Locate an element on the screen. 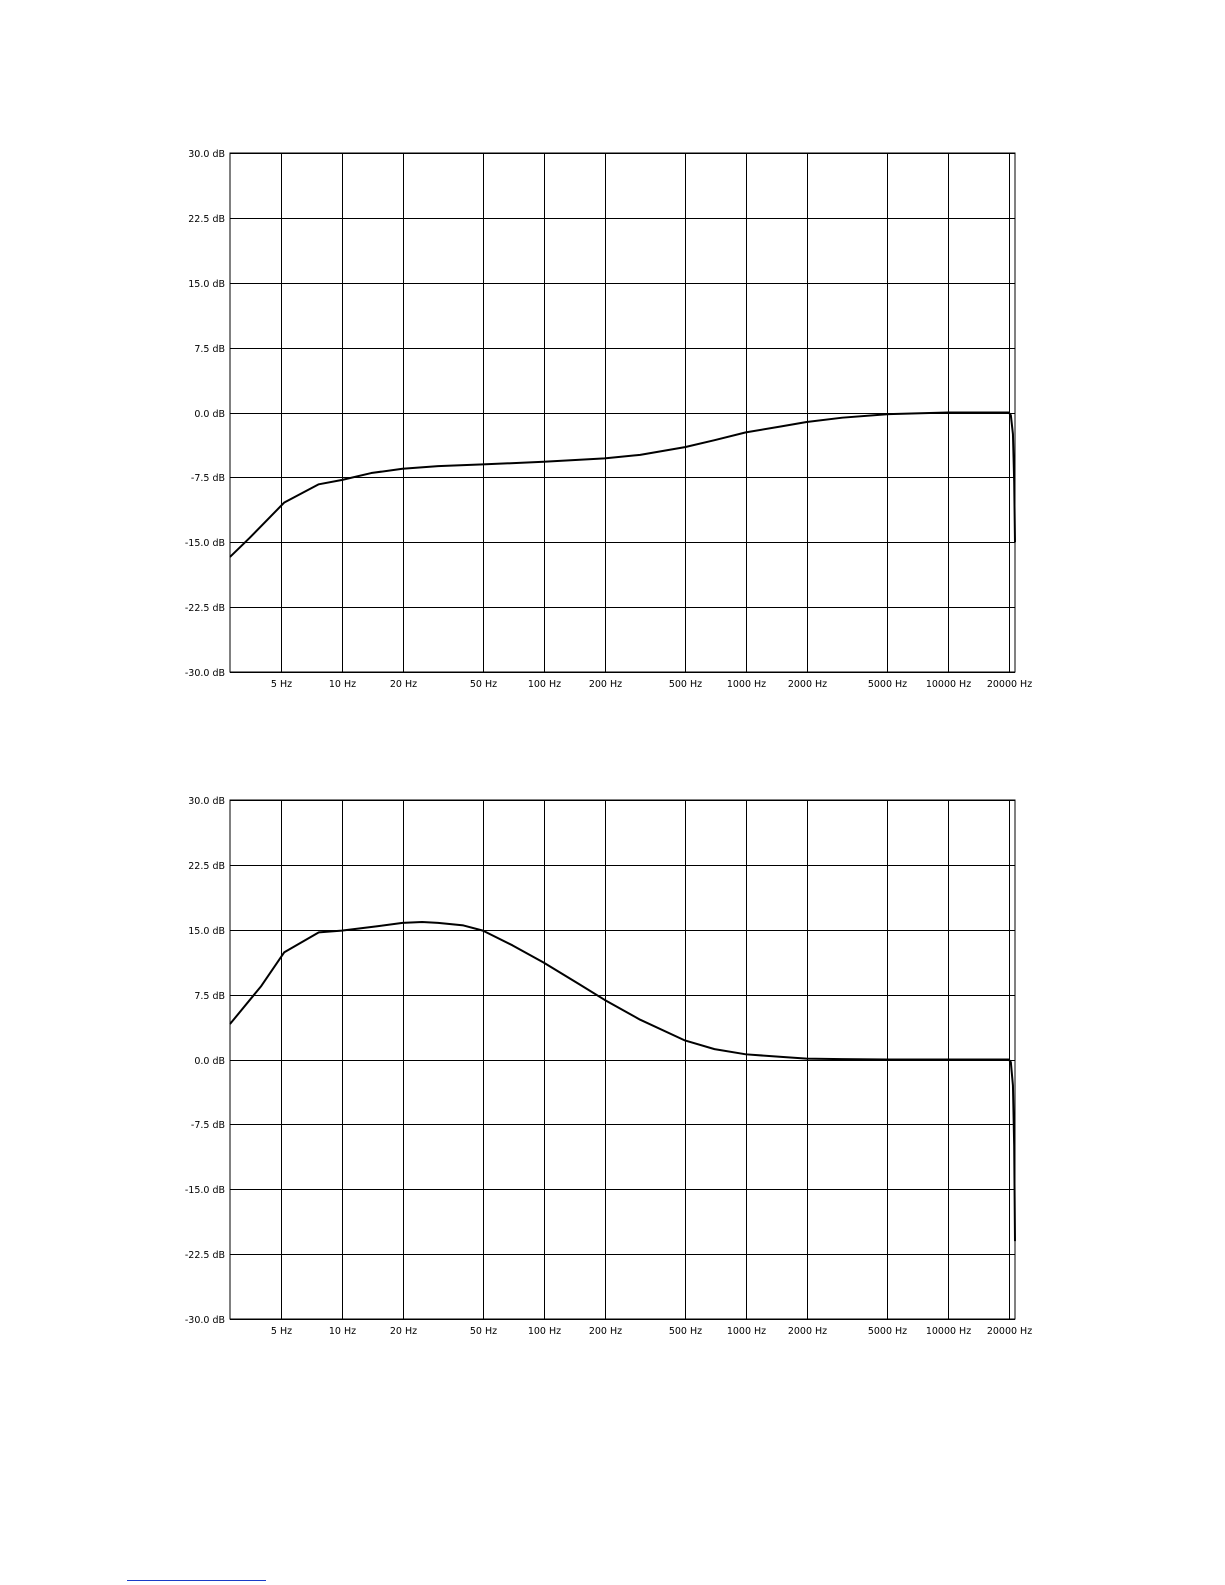 The height and width of the screenshot is (1585, 1225). footer-rule is located at coordinates (196, 1580).